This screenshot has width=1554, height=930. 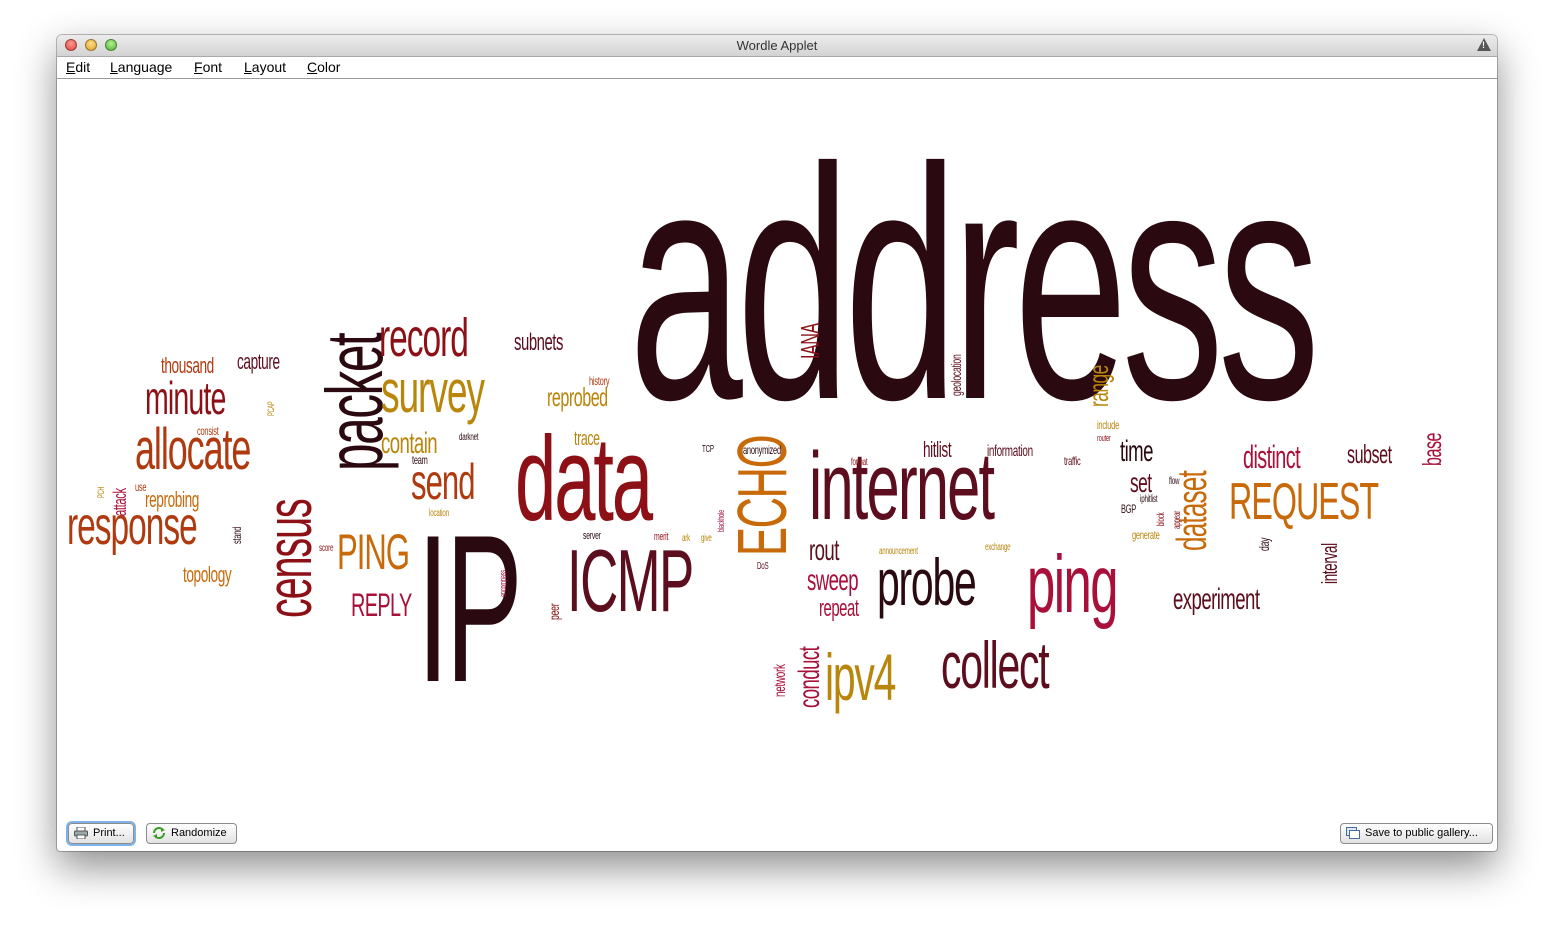 What do you see at coordinates (208, 431) in the screenshot?
I see `word-consist: consist` at bounding box center [208, 431].